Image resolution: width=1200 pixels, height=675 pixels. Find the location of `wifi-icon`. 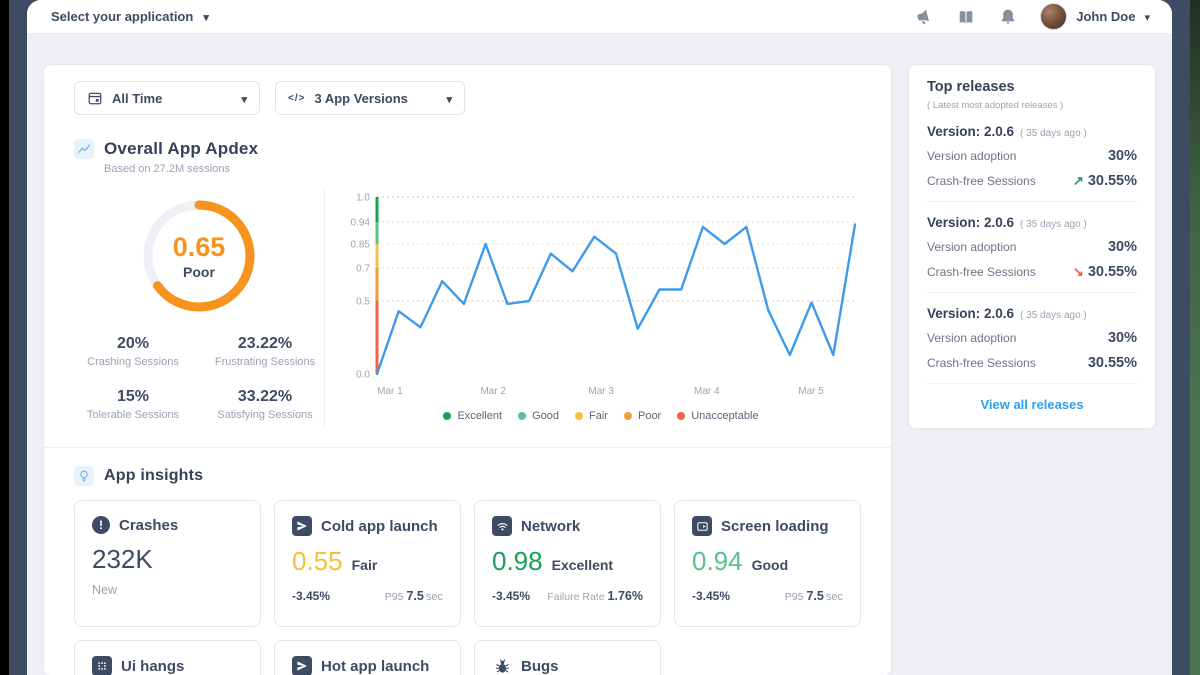

wifi-icon is located at coordinates (502, 526).